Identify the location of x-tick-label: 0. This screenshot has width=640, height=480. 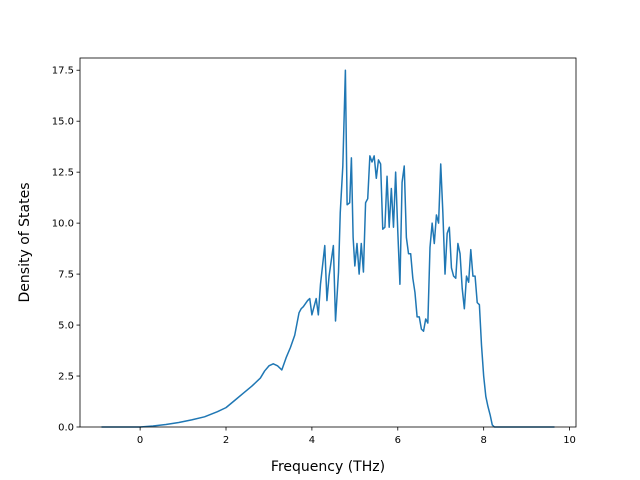
(140, 440).